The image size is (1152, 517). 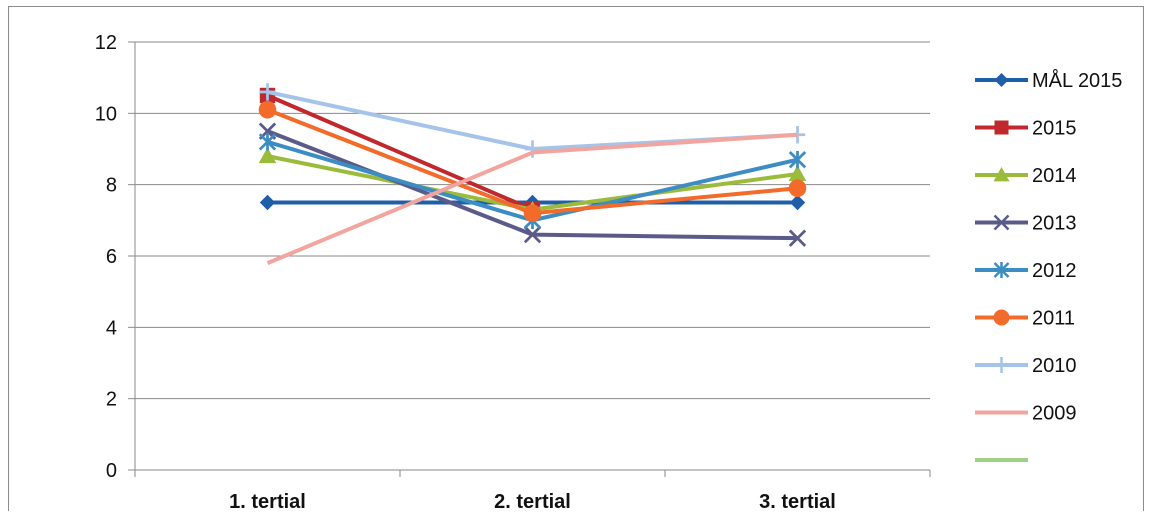 What do you see at coordinates (111, 400) in the screenshot?
I see `y-tick-label: 2` at bounding box center [111, 400].